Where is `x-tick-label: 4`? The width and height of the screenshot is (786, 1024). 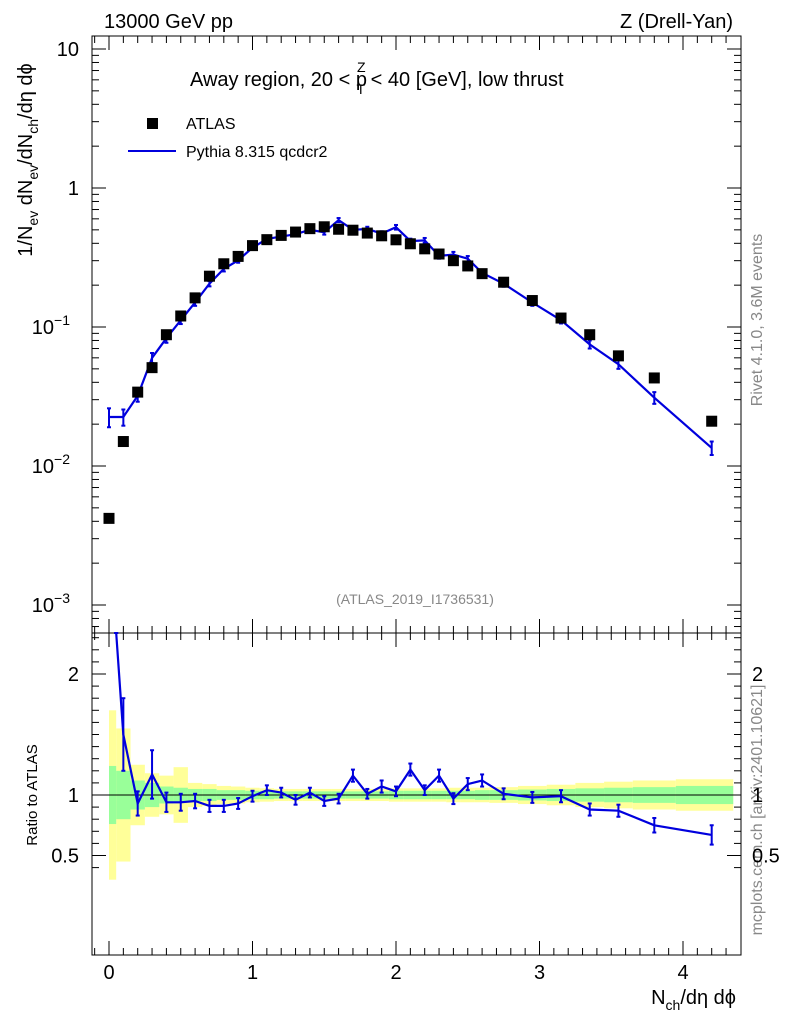 x-tick-label: 4 is located at coordinates (682, 973).